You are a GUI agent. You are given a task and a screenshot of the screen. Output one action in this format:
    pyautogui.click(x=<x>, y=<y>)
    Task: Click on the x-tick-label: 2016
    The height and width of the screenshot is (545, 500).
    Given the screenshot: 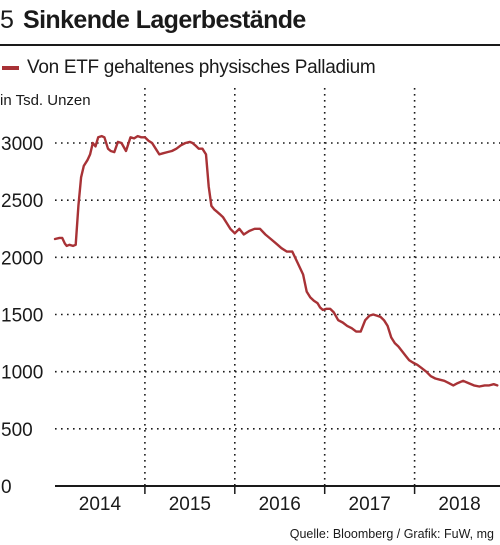 What is the action you would take?
    pyautogui.click(x=280, y=504)
    